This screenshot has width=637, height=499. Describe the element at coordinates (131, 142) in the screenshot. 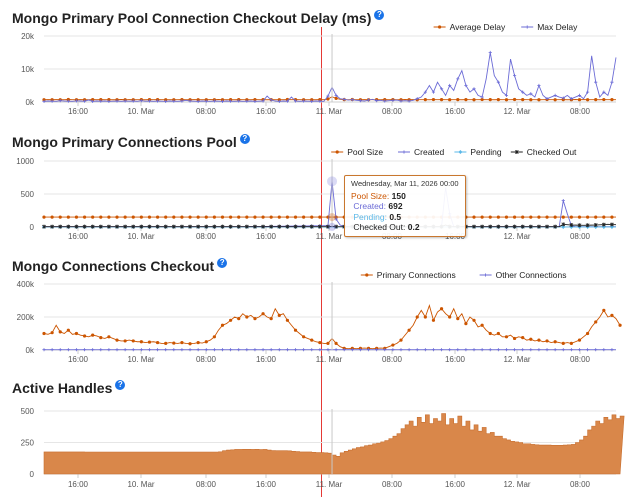

I see `pool-title-wrap: Mongo Primary Connections Pool?` at that location.